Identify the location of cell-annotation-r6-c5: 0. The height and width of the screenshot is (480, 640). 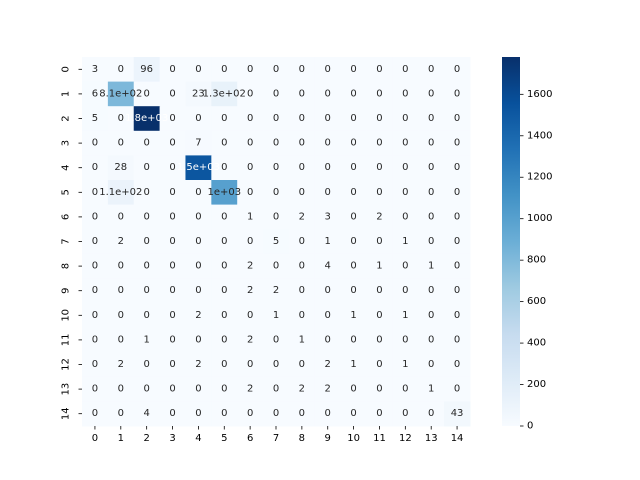
(224, 216).